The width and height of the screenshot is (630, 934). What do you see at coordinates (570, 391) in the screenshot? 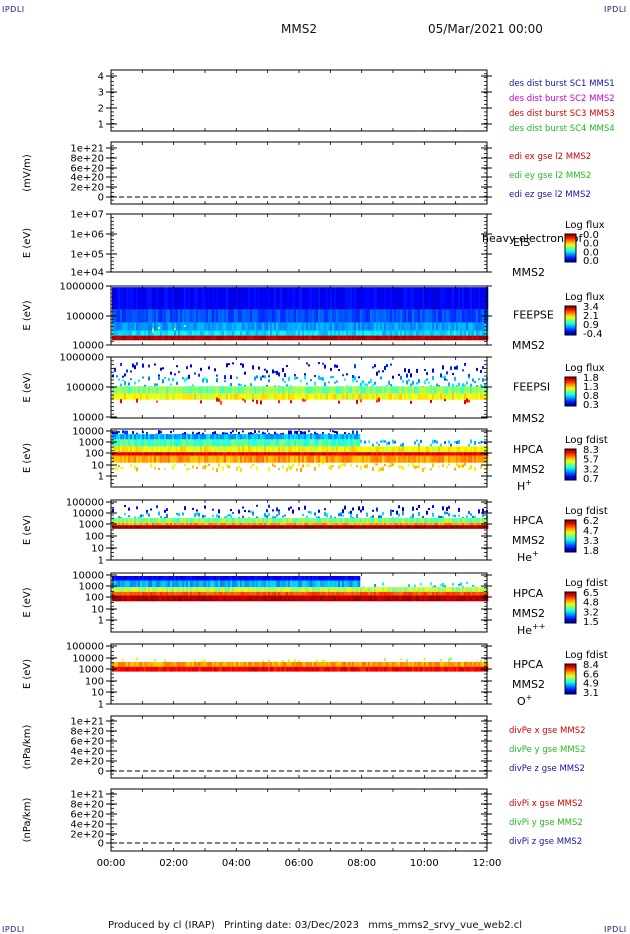
I see `colorbar` at bounding box center [570, 391].